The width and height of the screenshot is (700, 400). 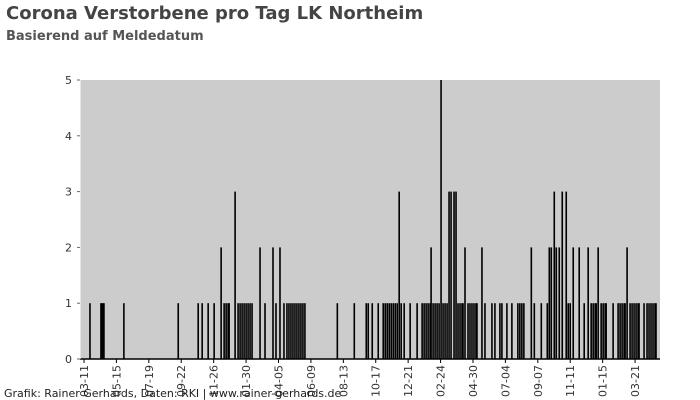 What do you see at coordinates (84, 381) in the screenshot?
I see `x-tick-label: 03-11` at bounding box center [84, 381].